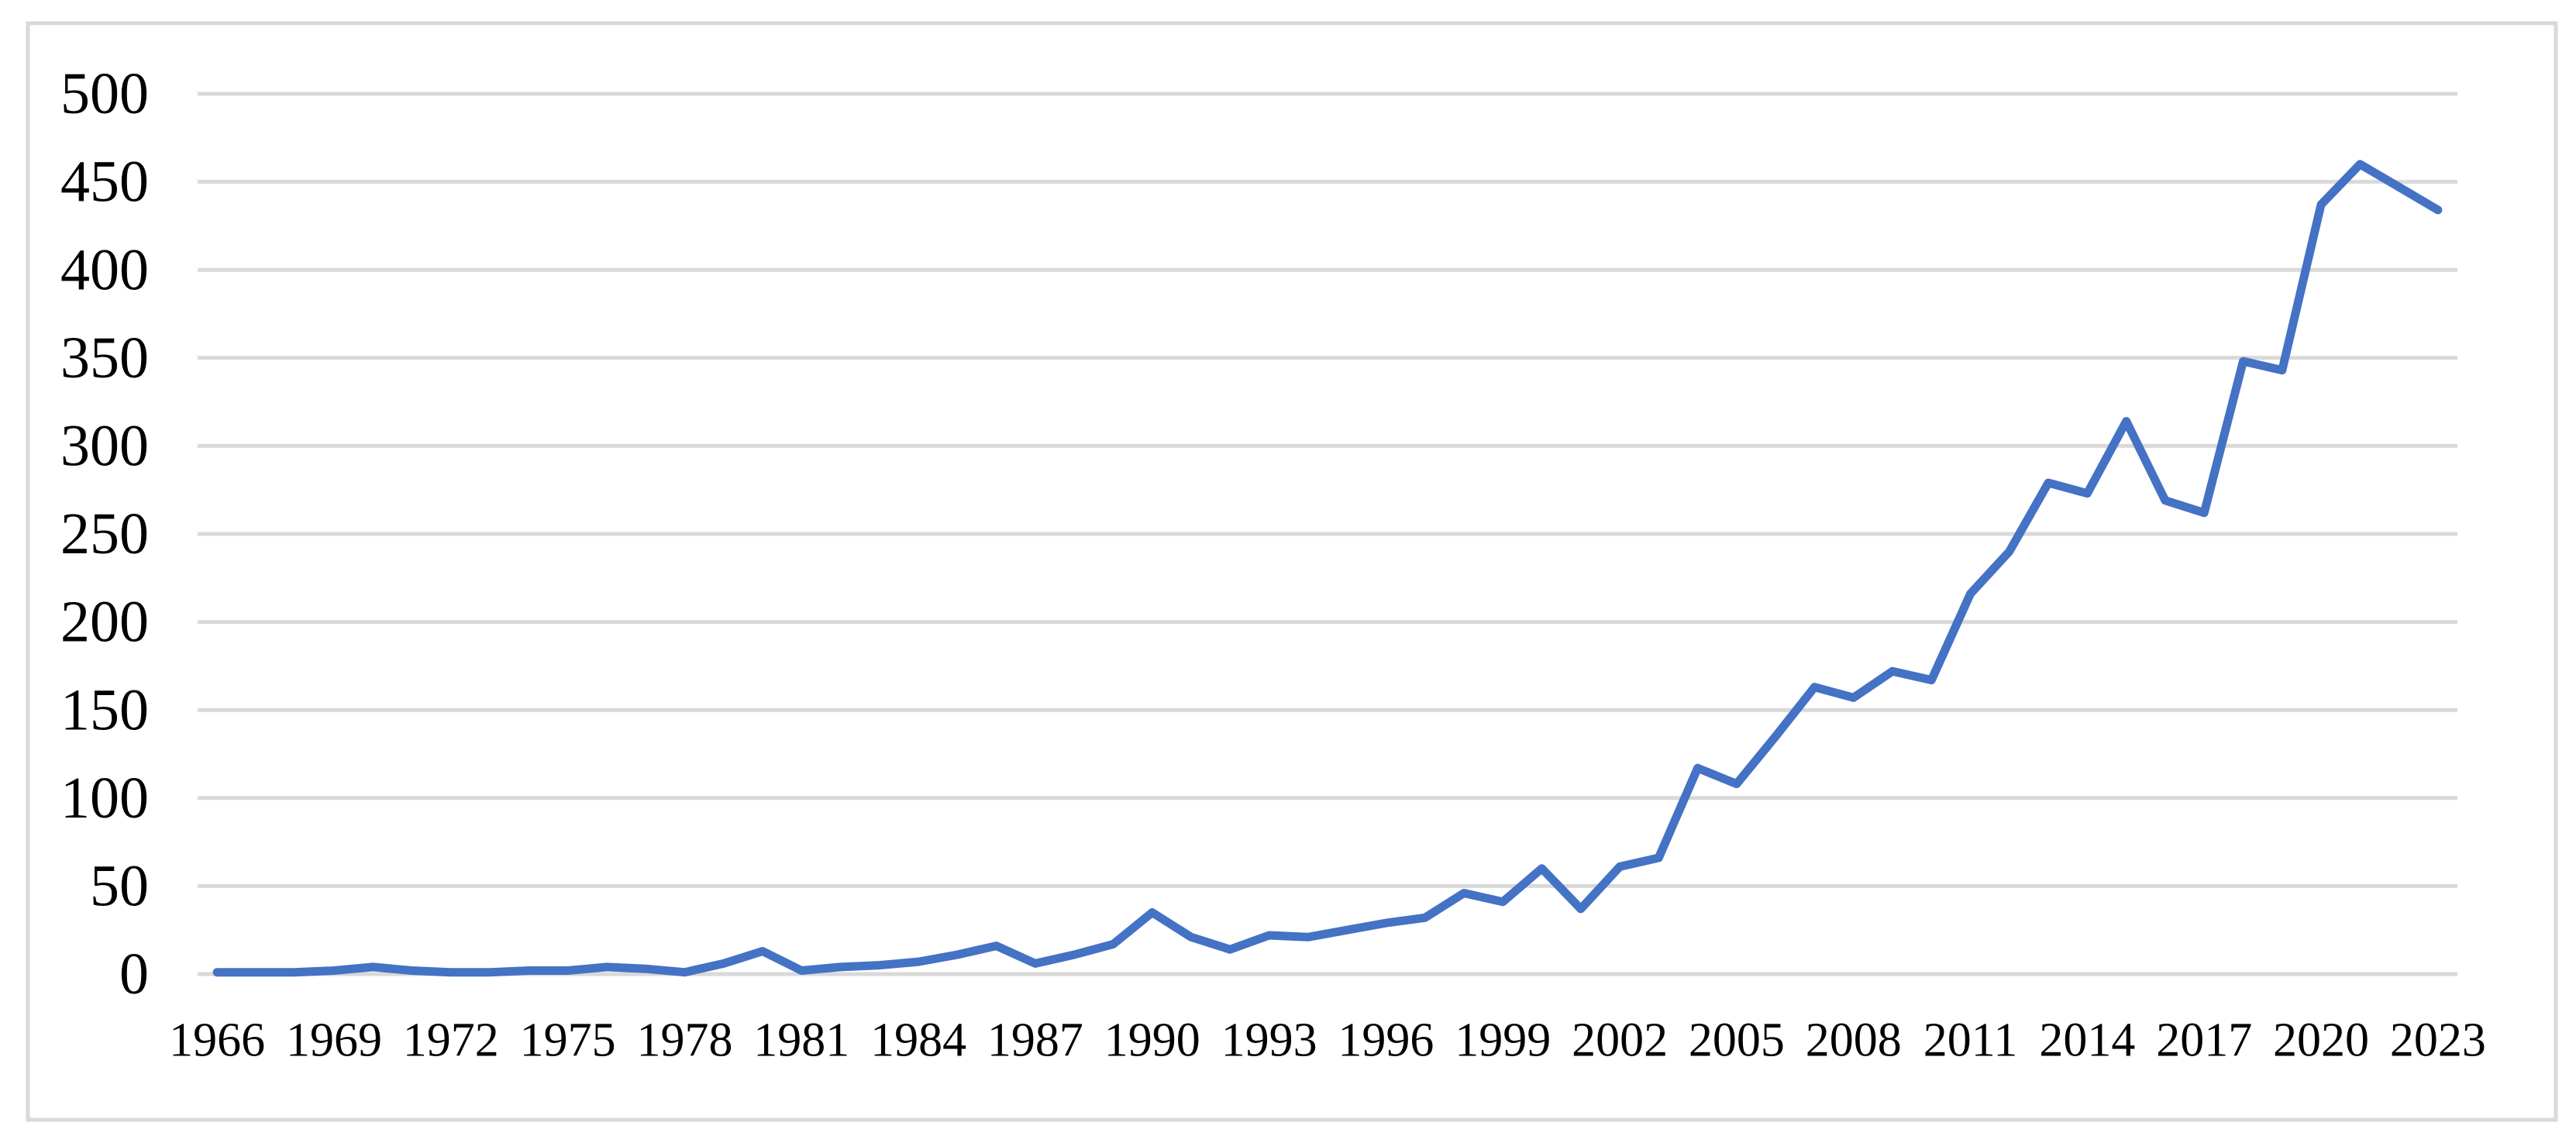 The image size is (2576, 1143). I want to click on x-tick-label-1981: 1981, so click(801, 1040).